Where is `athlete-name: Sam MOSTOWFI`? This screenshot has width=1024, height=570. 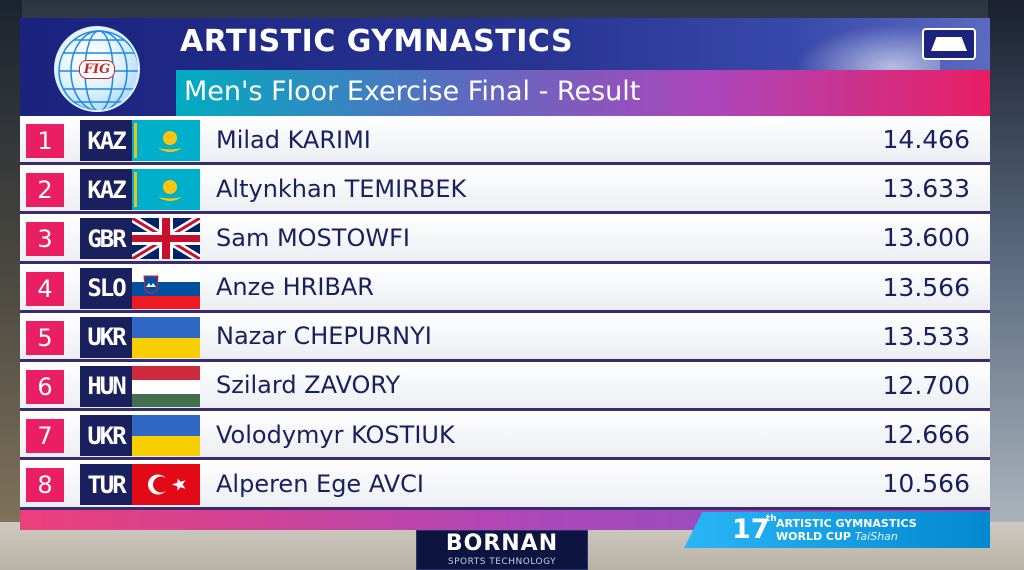
athlete-name: Sam MOSTOWFI is located at coordinates (313, 237).